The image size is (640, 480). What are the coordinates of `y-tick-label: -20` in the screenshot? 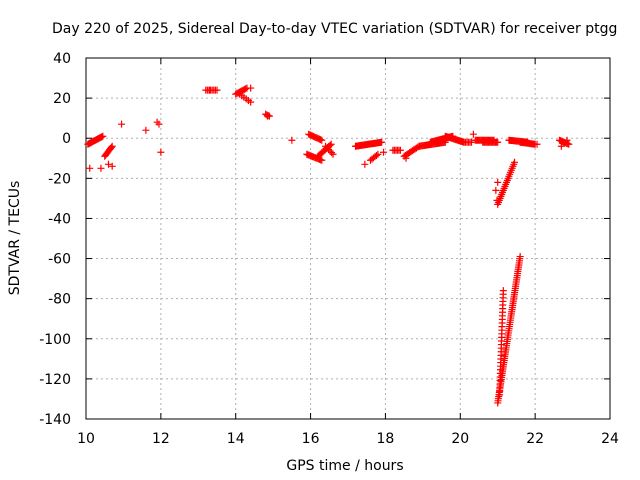 It's located at (59, 179).